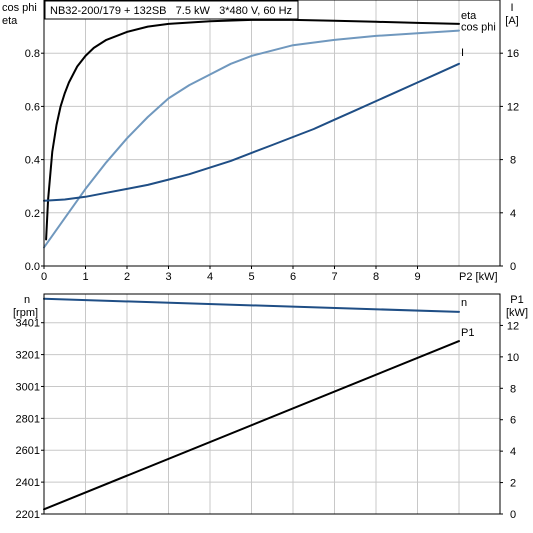 The image size is (533, 533). I want to click on left-tick-label: 0.4, so click(32, 161).